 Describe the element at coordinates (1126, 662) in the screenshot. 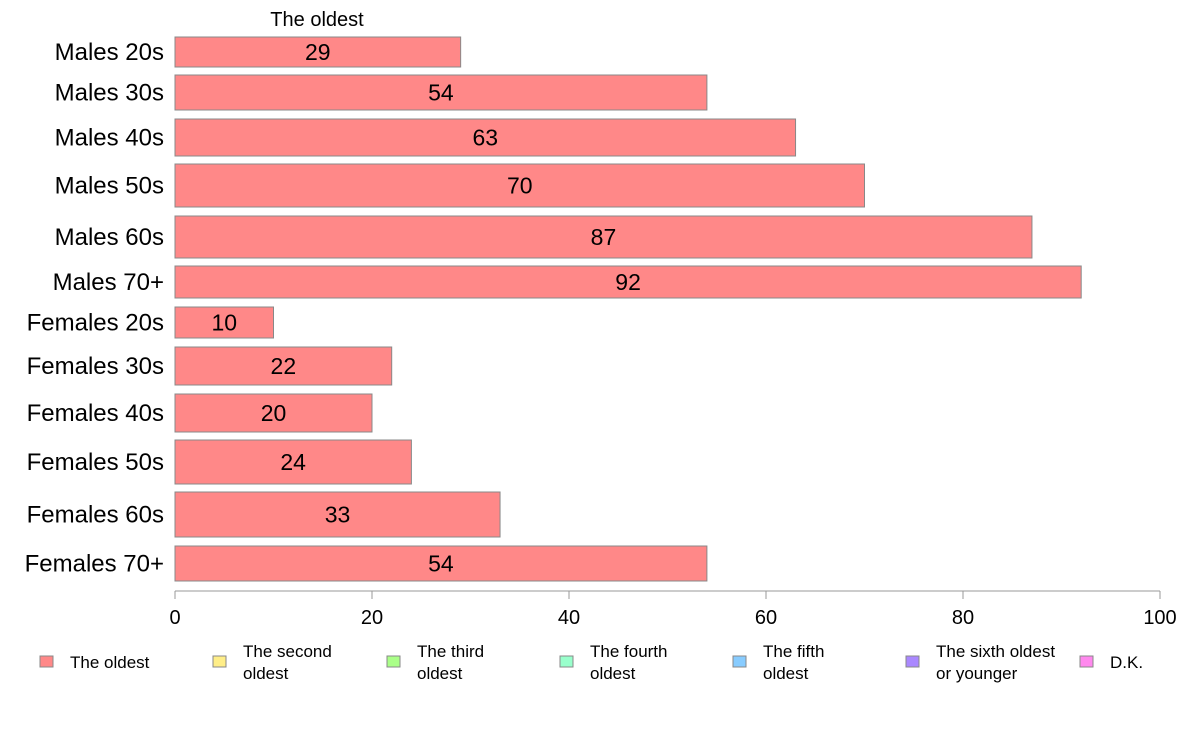

I see `legend-label: D.K.` at that location.